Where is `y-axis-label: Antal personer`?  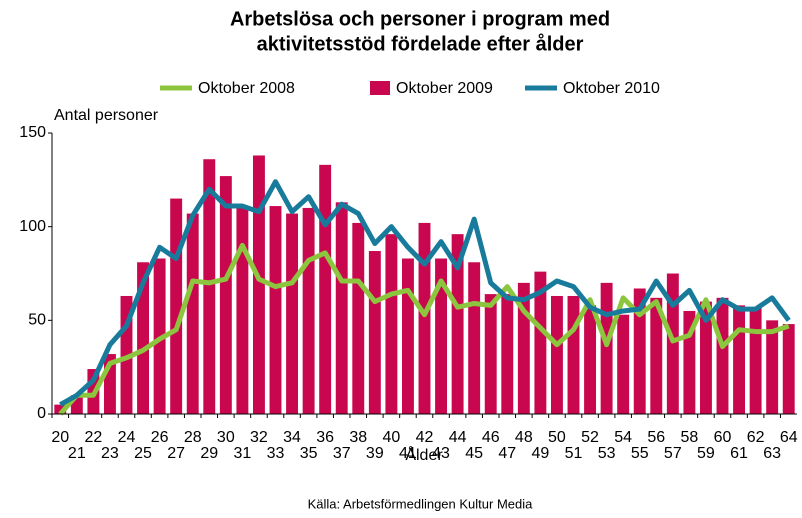
y-axis-label: Antal personer is located at coordinates (106, 115).